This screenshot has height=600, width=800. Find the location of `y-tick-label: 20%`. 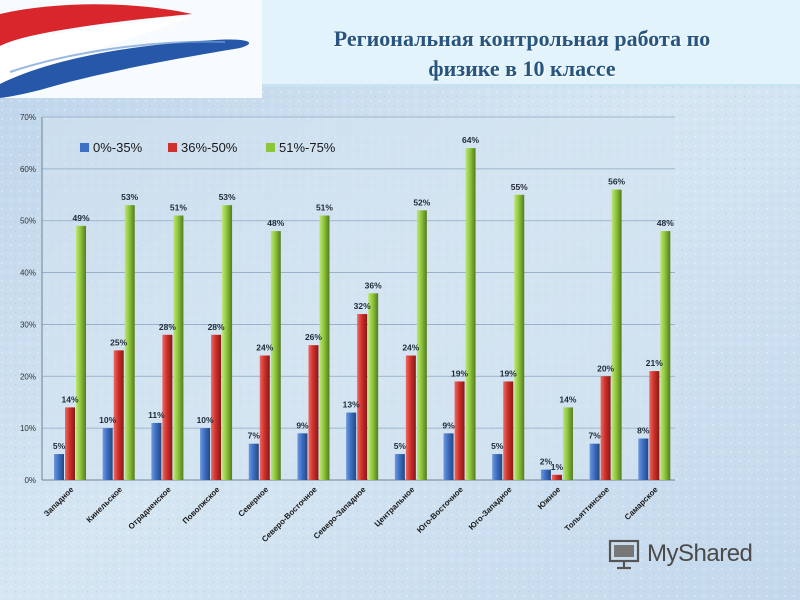

y-tick-label: 20% is located at coordinates (28, 376).